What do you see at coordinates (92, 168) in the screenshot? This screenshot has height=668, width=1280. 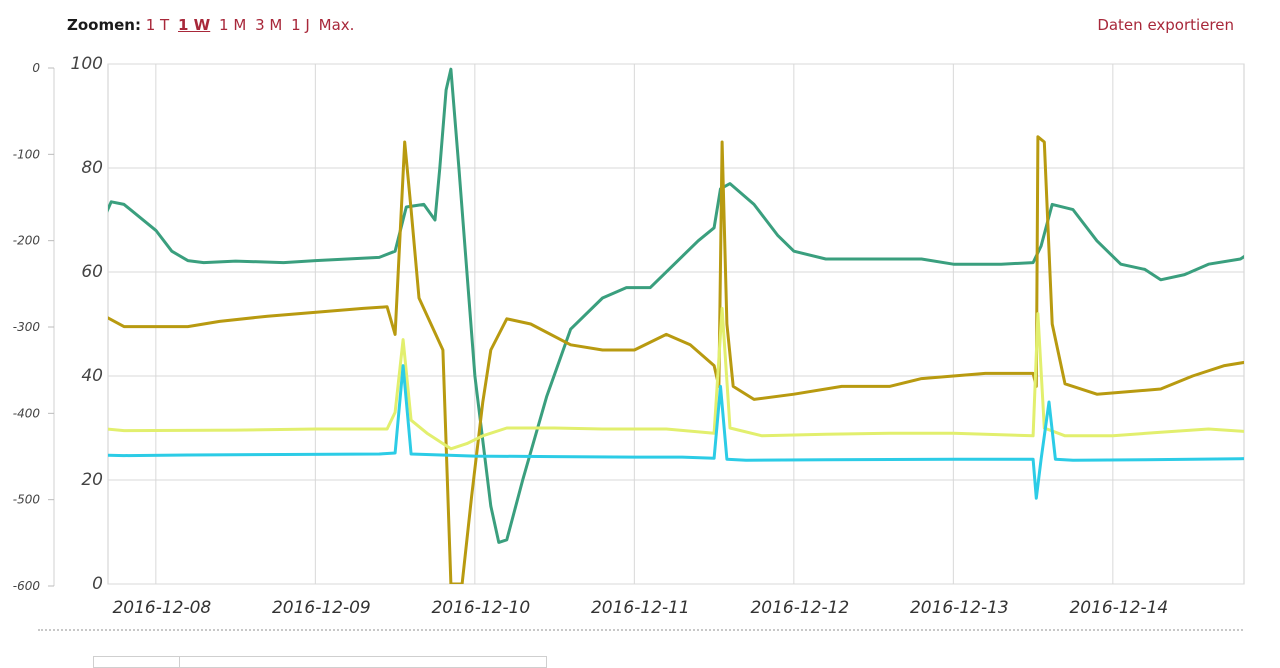 I see `y-left-tick-label: 80` at bounding box center [92, 168].